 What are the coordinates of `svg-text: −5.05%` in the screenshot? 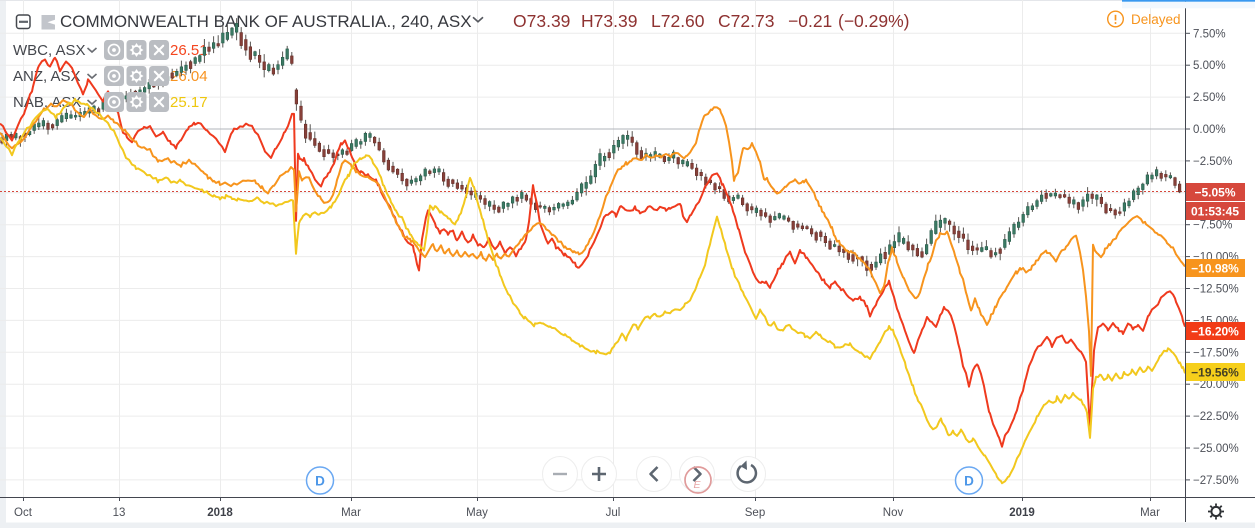 It's located at (1214, 193).